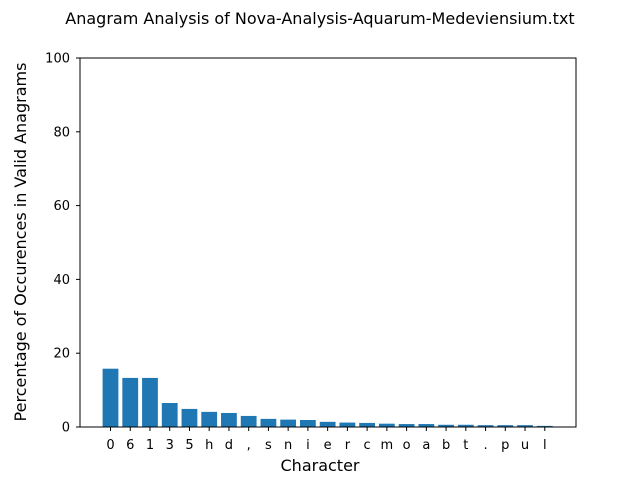 The height and width of the screenshot is (480, 640). What do you see at coordinates (66, 428) in the screenshot?
I see `y-tick-label-0: 0` at bounding box center [66, 428].